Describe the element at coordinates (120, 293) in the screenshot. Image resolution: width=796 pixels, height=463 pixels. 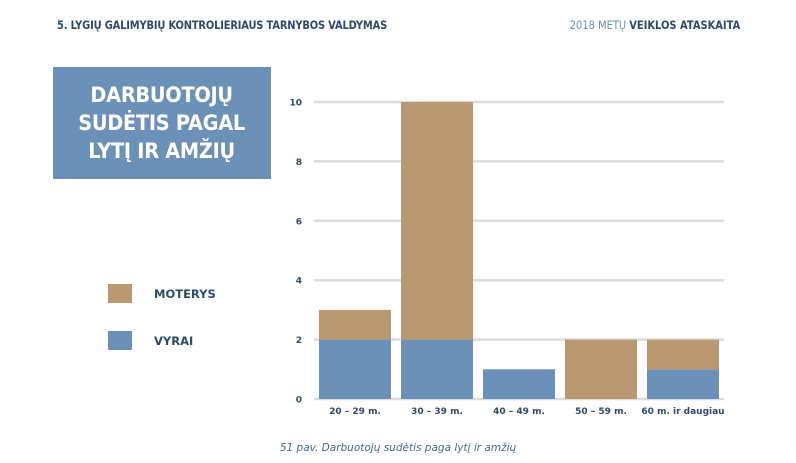
I see `legend-swatch-moterys` at that location.